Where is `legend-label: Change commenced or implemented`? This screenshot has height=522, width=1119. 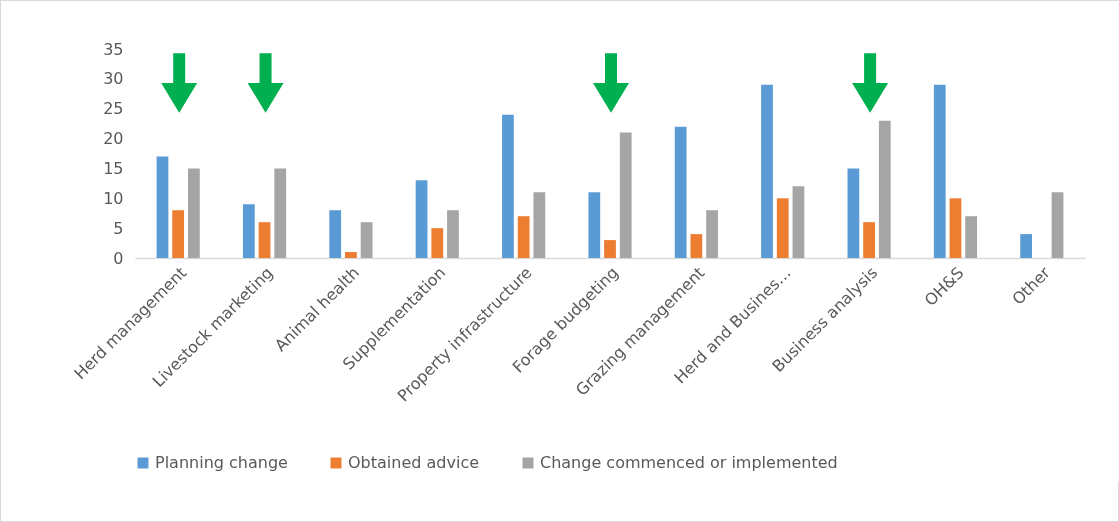
legend-label: Change commenced or implemented is located at coordinates (689, 462).